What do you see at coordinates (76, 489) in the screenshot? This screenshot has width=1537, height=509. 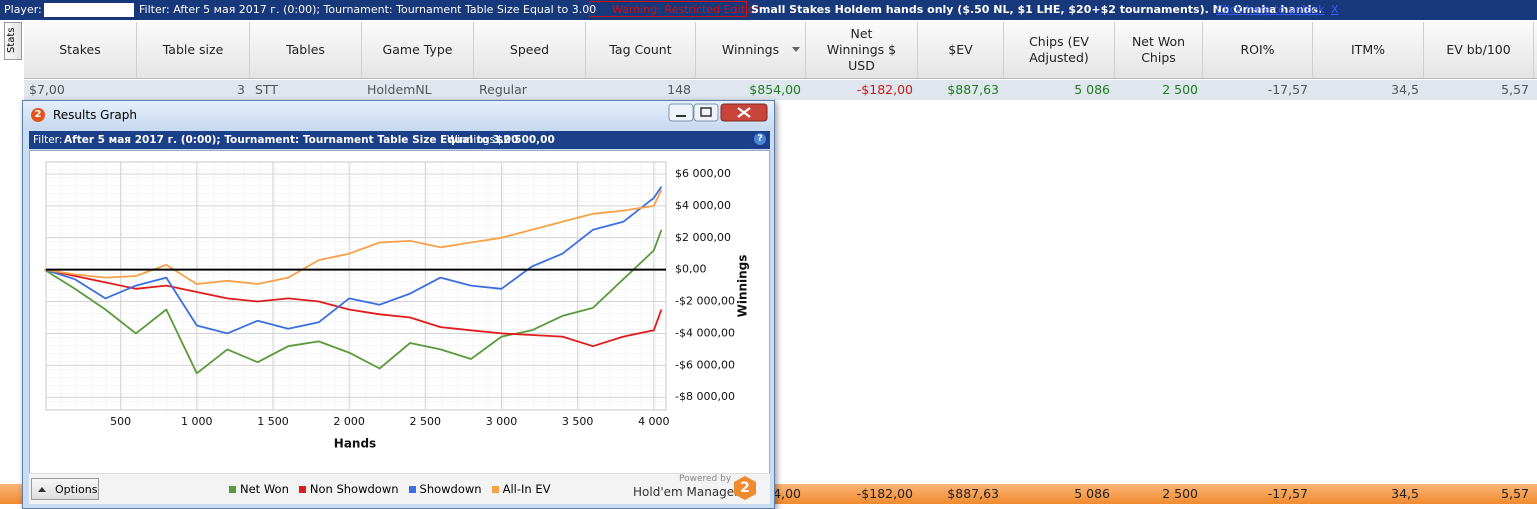 I see `options-label: Options` at bounding box center [76, 489].